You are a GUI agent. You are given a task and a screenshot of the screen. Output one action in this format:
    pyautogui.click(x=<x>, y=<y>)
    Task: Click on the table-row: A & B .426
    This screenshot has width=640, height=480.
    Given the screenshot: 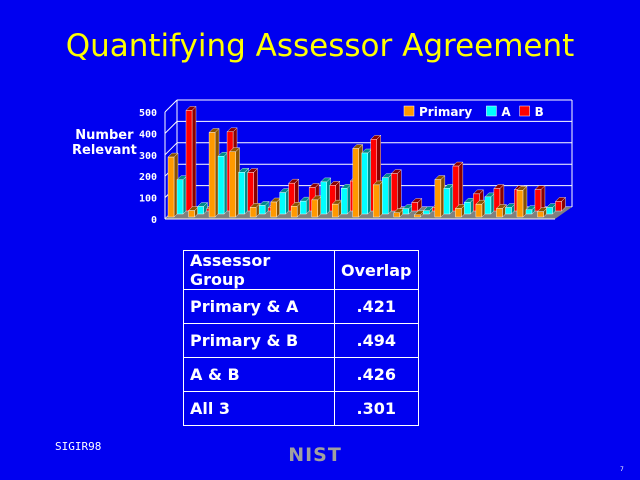 What is the action you would take?
    pyautogui.click(x=301, y=374)
    